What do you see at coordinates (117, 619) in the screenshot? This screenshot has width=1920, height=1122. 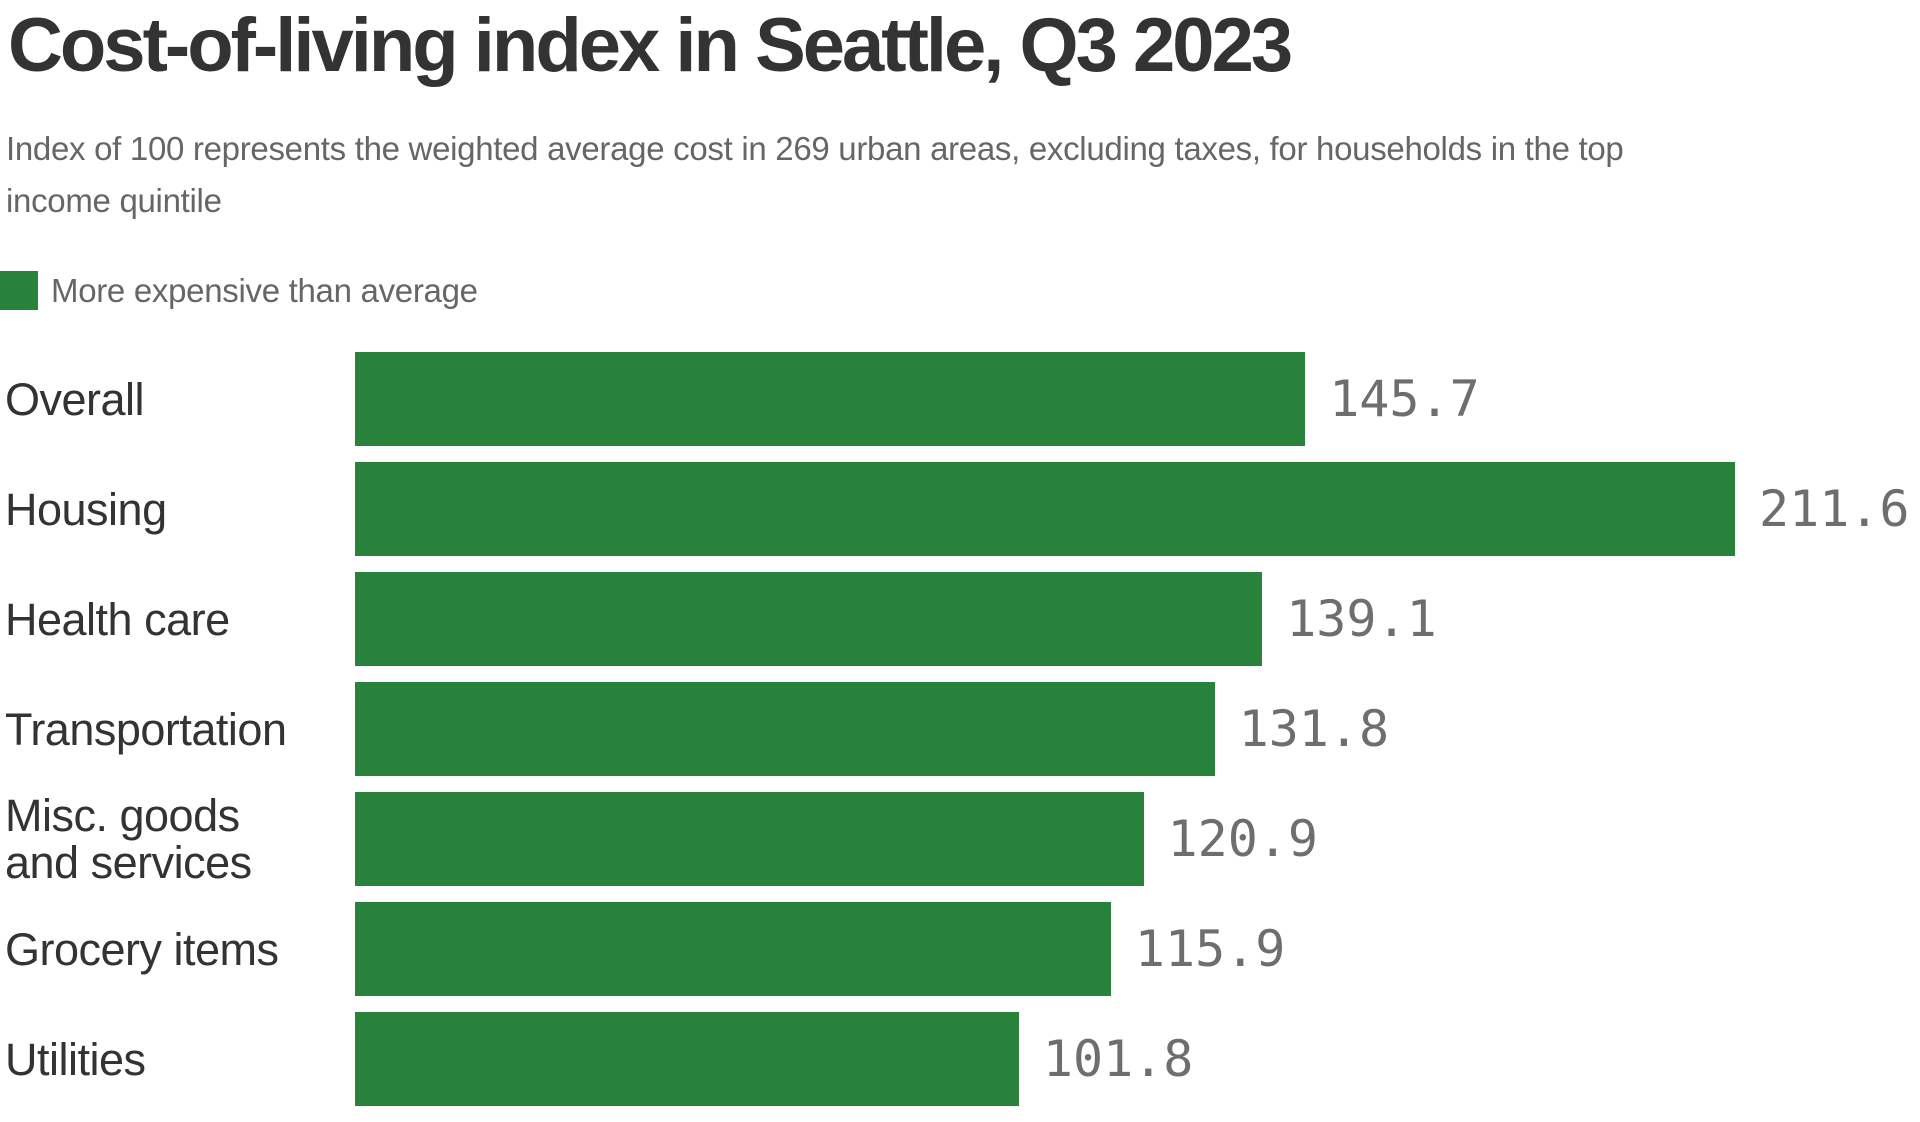 I see `category-label-line: Health care` at bounding box center [117, 619].